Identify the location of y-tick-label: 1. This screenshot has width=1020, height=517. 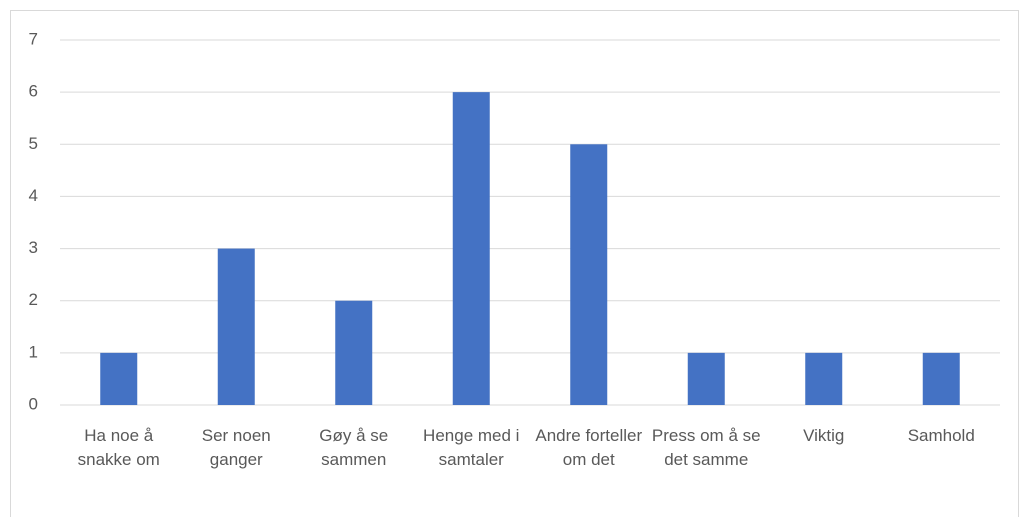
(33, 351).